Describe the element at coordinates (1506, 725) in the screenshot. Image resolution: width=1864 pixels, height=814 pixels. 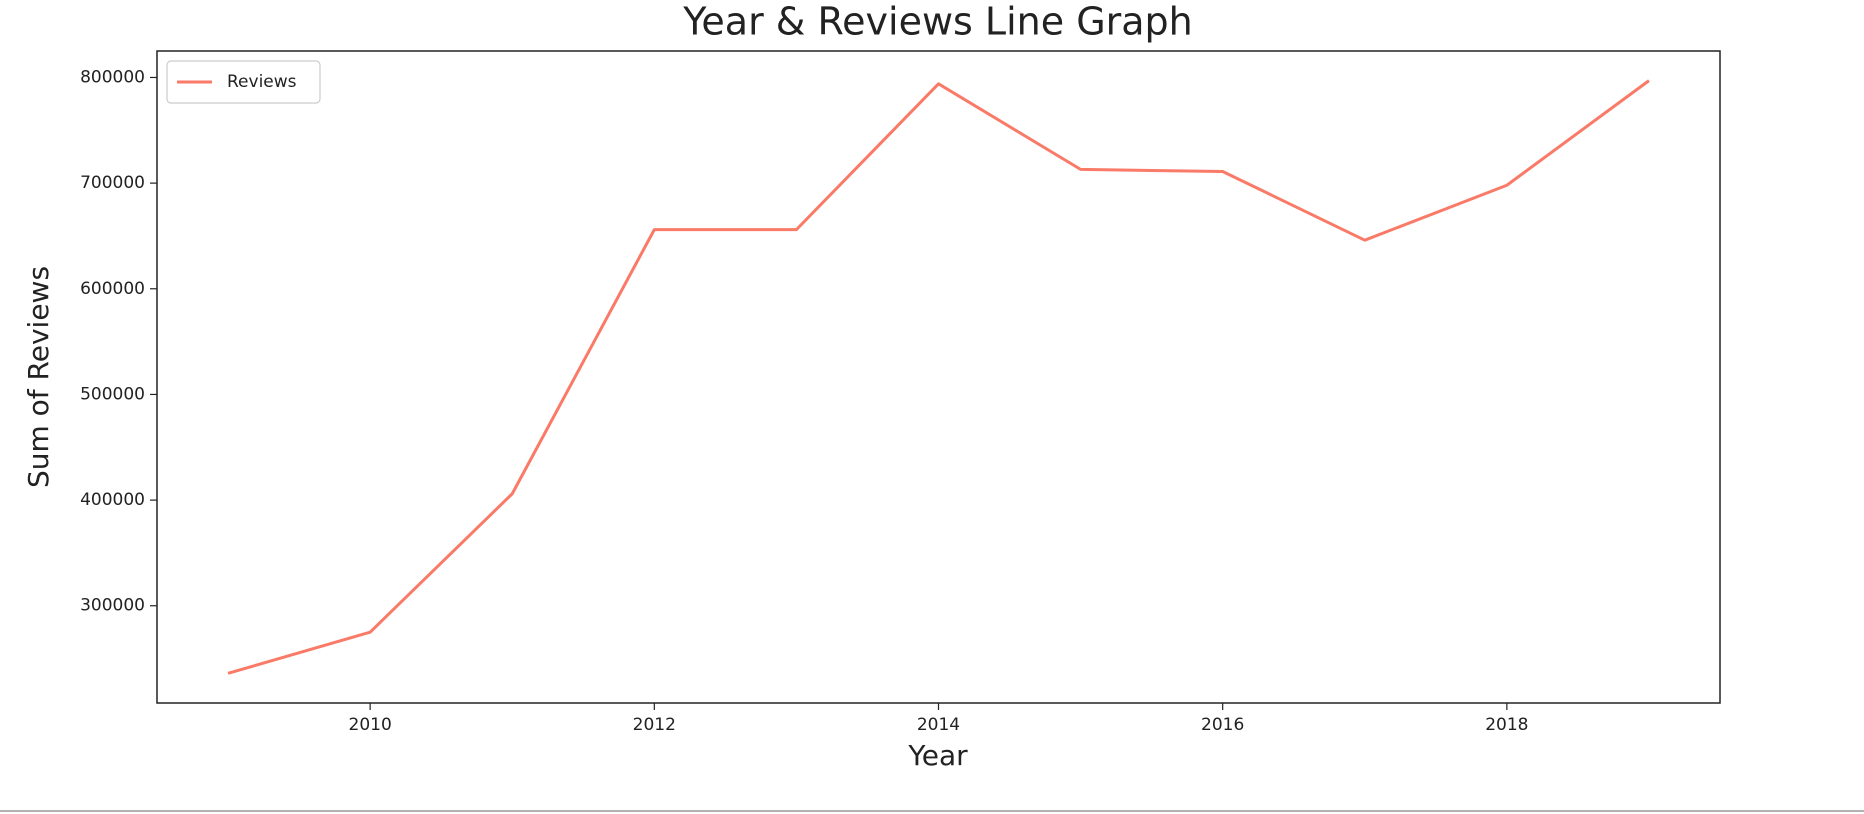
I see `x-tick-label: 2018` at that location.